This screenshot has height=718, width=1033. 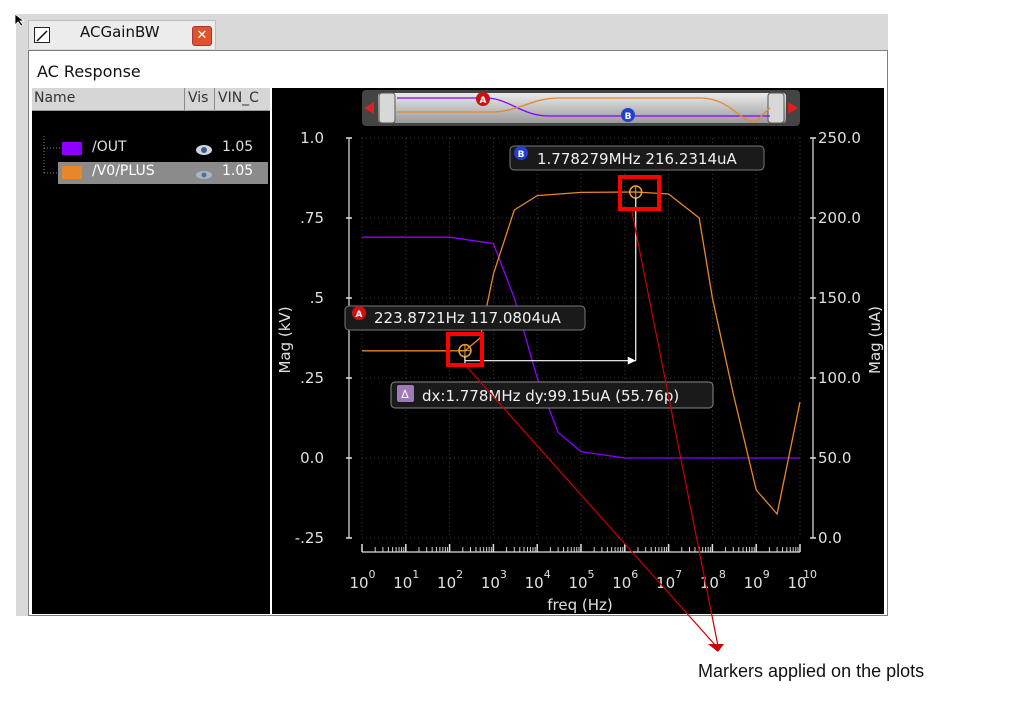 I want to click on signal-name: /OUT, so click(x=109, y=147).